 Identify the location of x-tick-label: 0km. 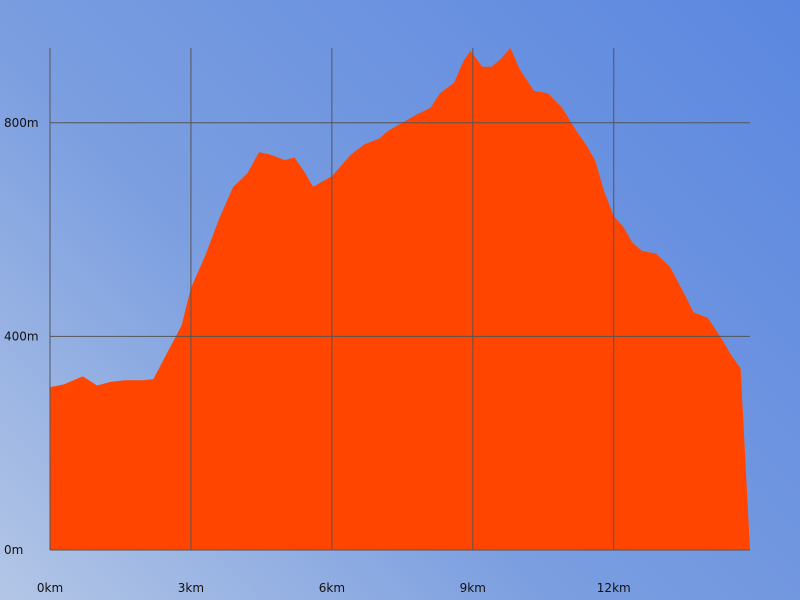
(50, 588).